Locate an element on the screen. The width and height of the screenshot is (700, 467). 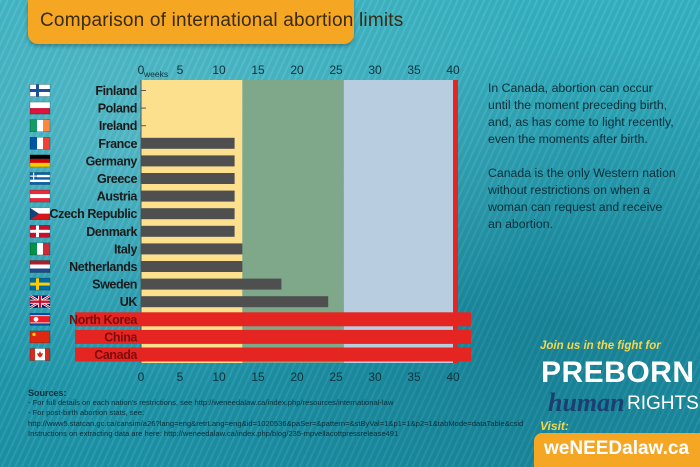
bar-germany is located at coordinates (188, 161).